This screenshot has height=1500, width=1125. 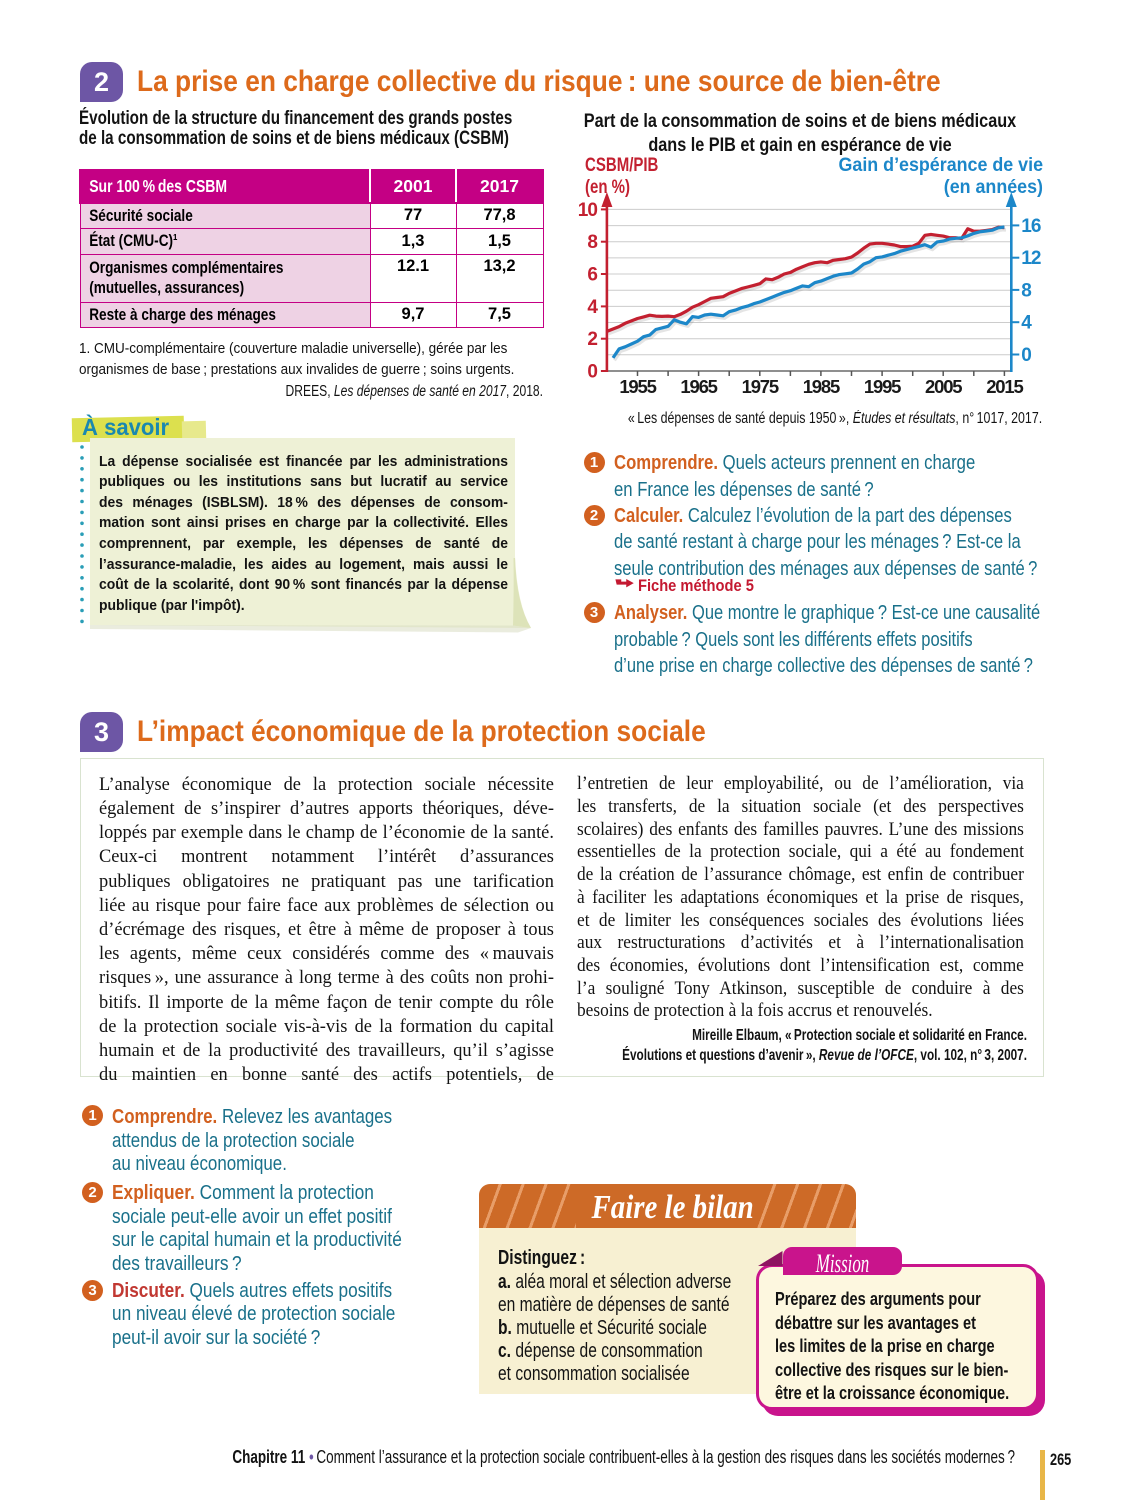 I want to click on svg-text: 2005, so click(x=943, y=386).